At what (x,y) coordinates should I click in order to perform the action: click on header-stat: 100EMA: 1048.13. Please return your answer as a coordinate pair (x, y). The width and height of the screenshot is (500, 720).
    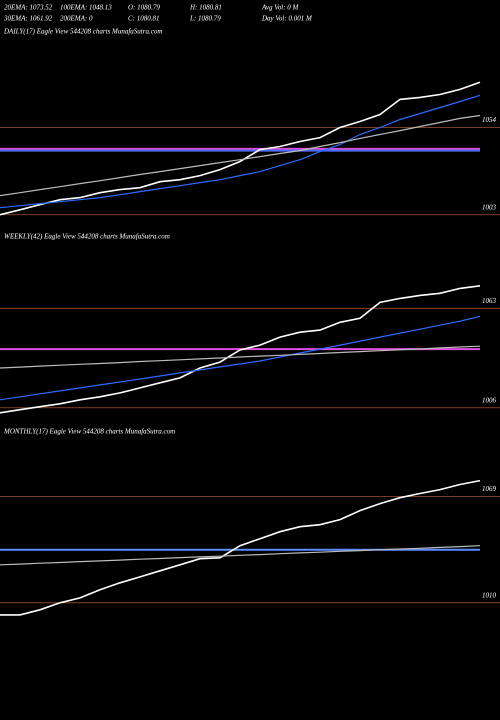
    Looking at the image, I should click on (86, 8).